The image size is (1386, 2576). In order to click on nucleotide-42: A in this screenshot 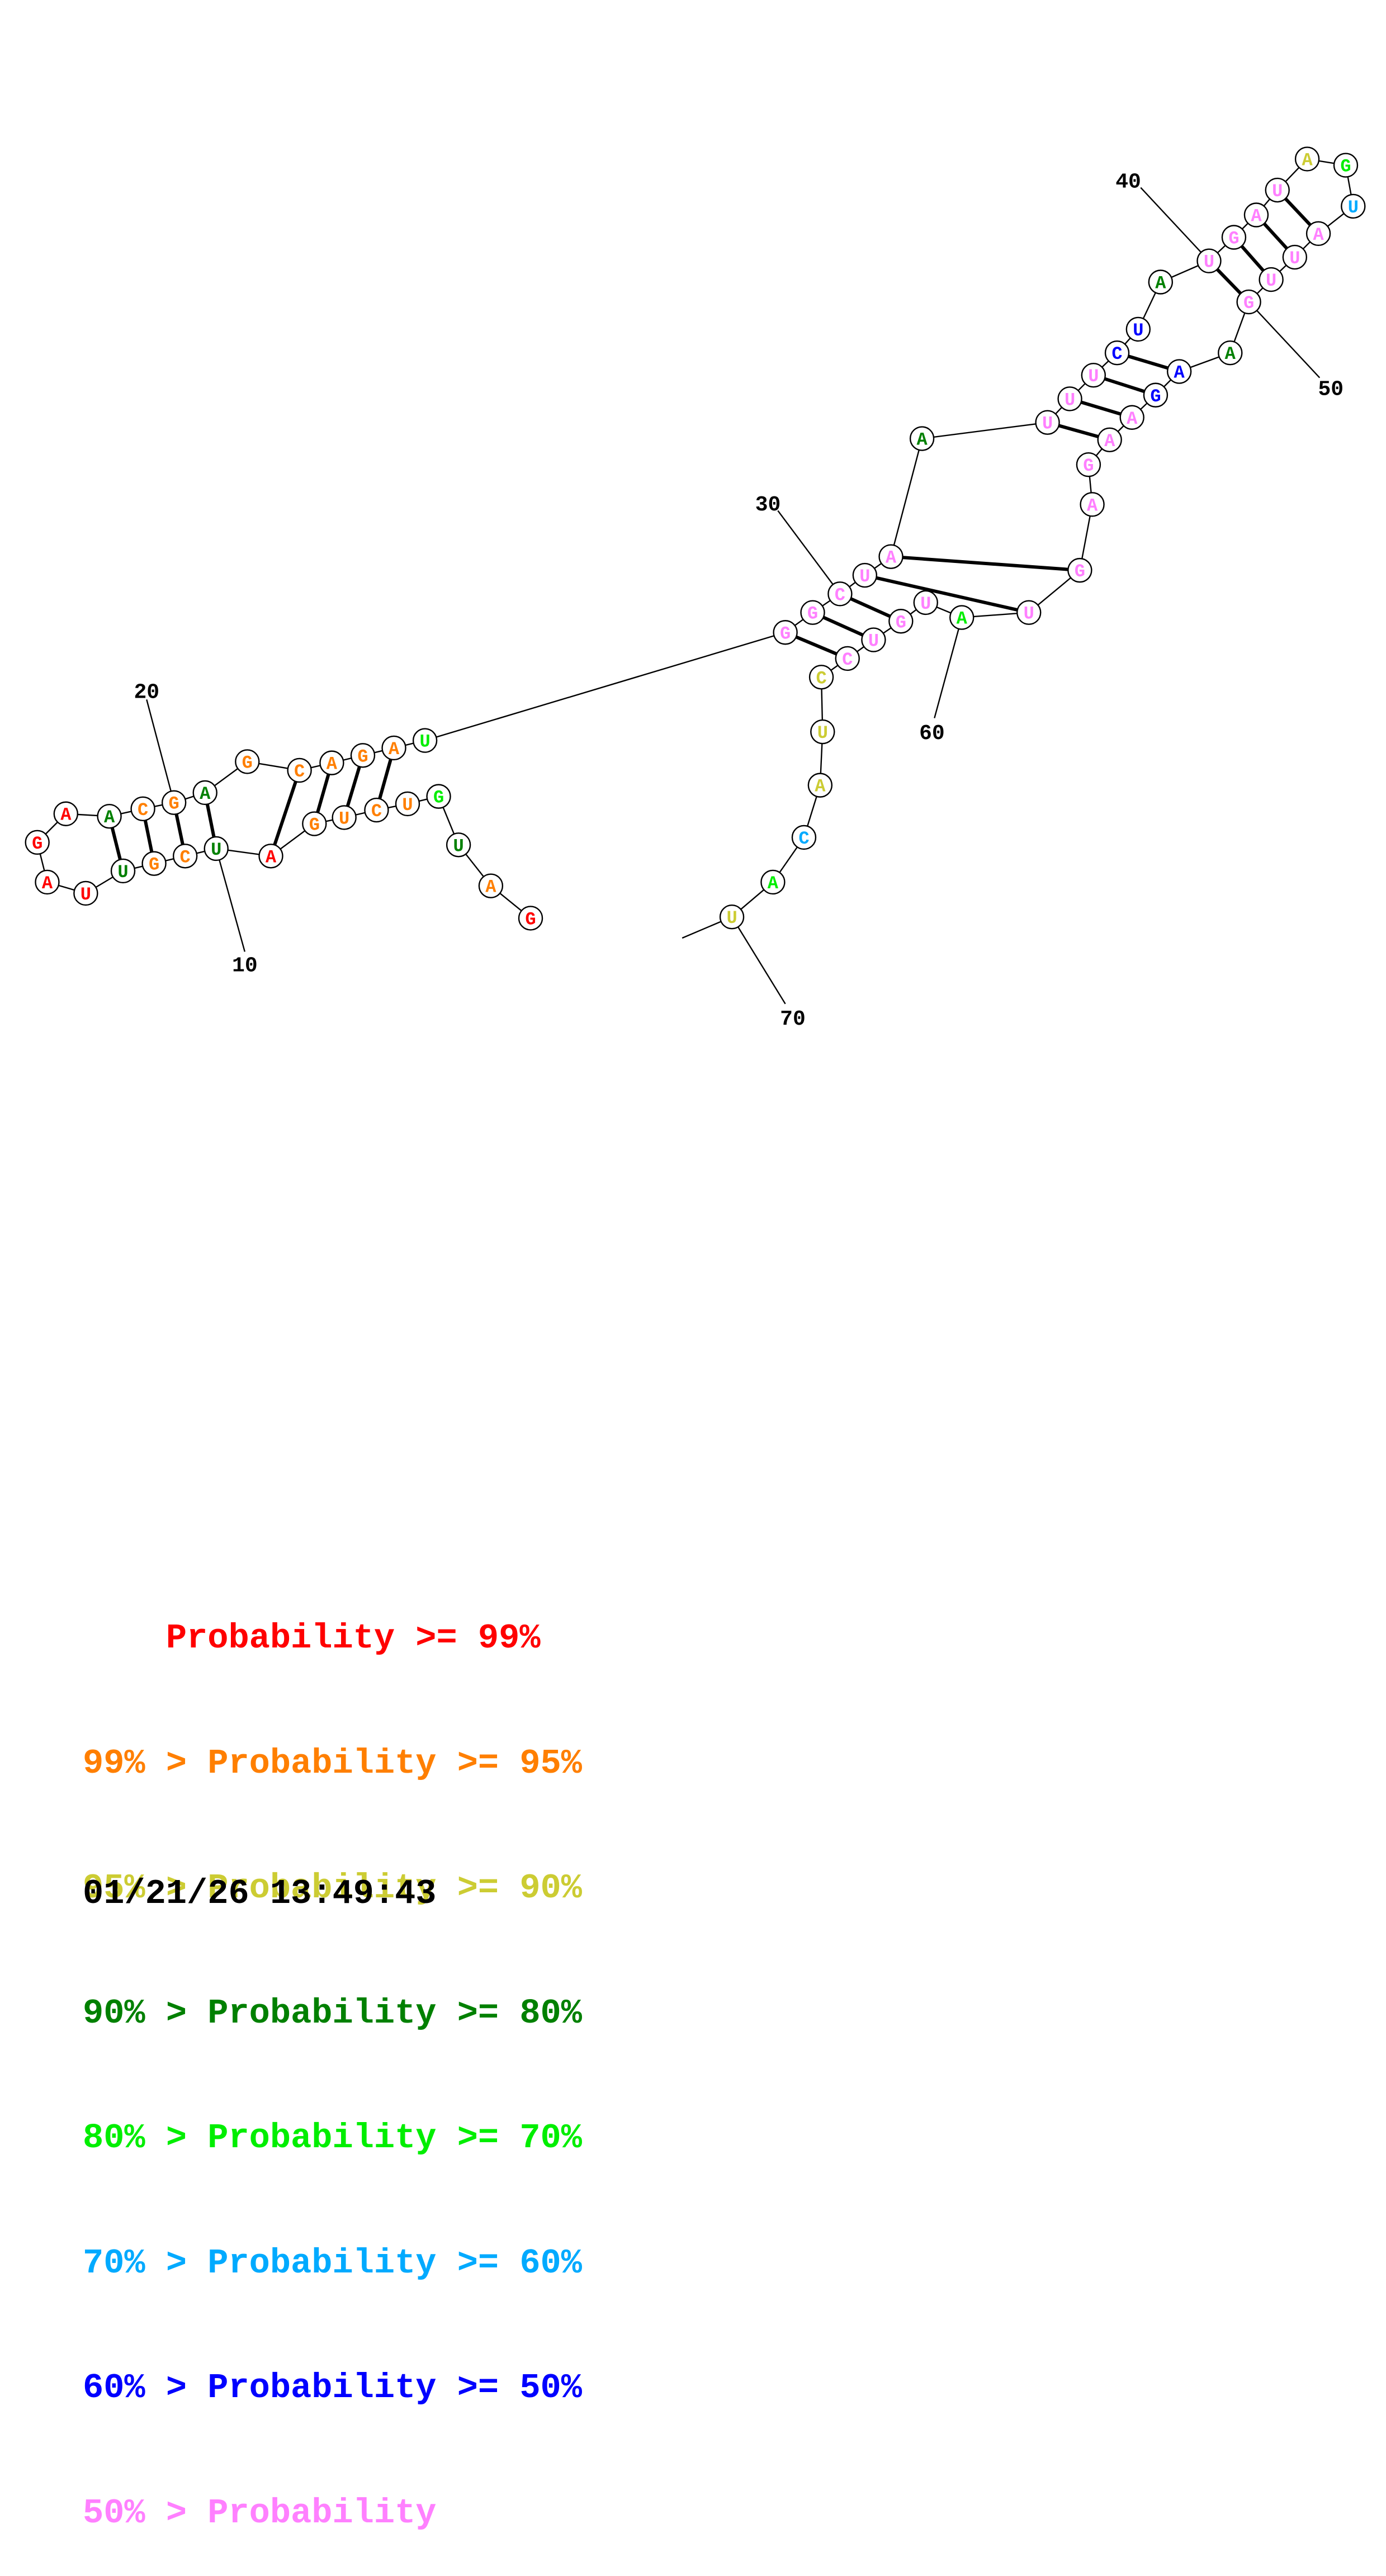, I will do `click(1256, 215)`.